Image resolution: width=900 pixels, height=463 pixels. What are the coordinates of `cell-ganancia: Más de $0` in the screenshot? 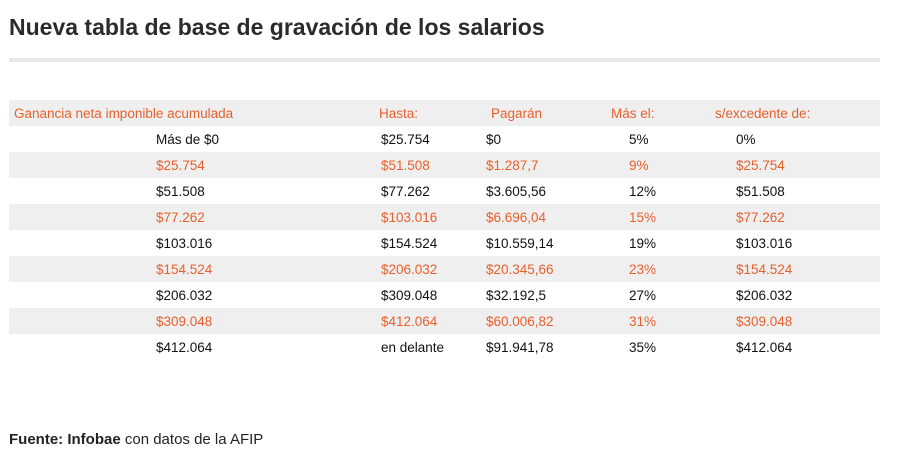 It's located at (181, 139).